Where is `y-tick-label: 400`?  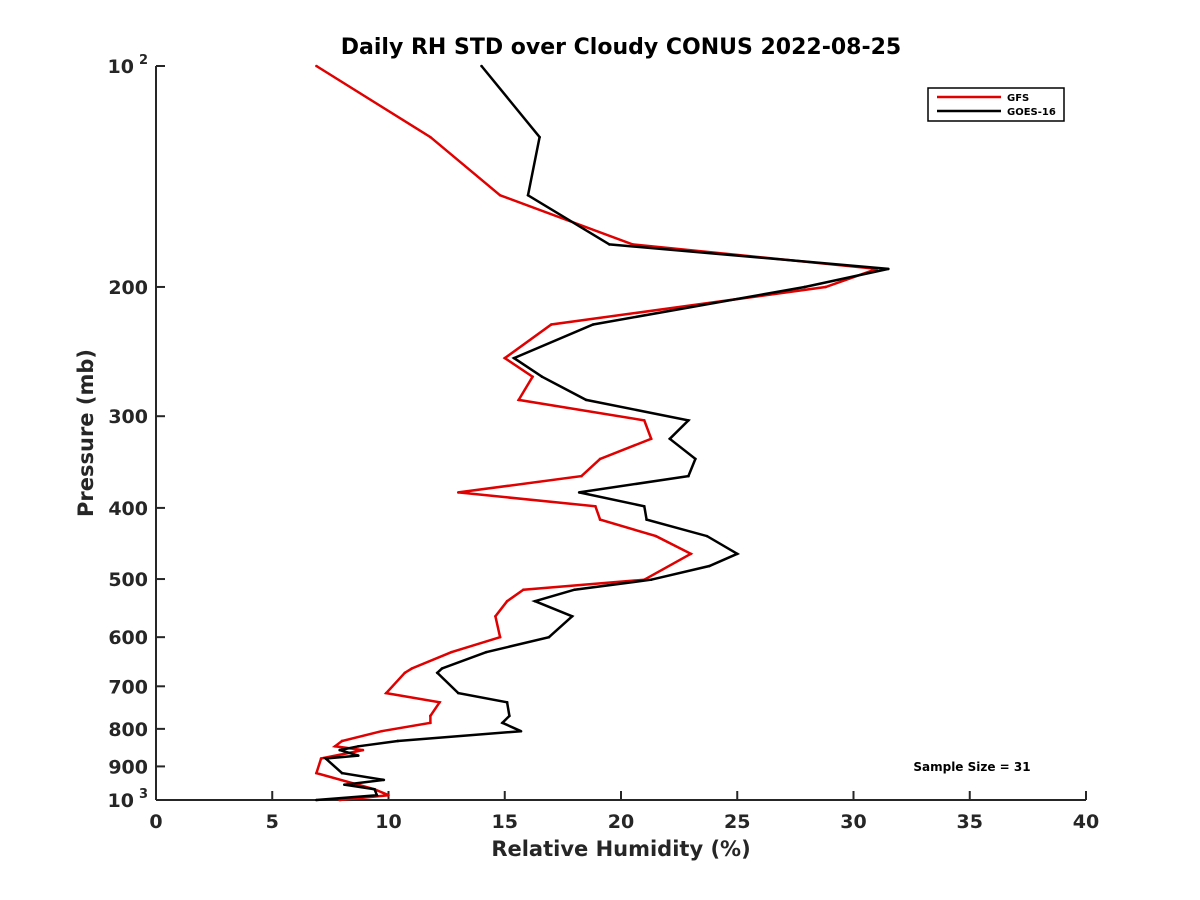
y-tick-label: 400 is located at coordinates (128, 509).